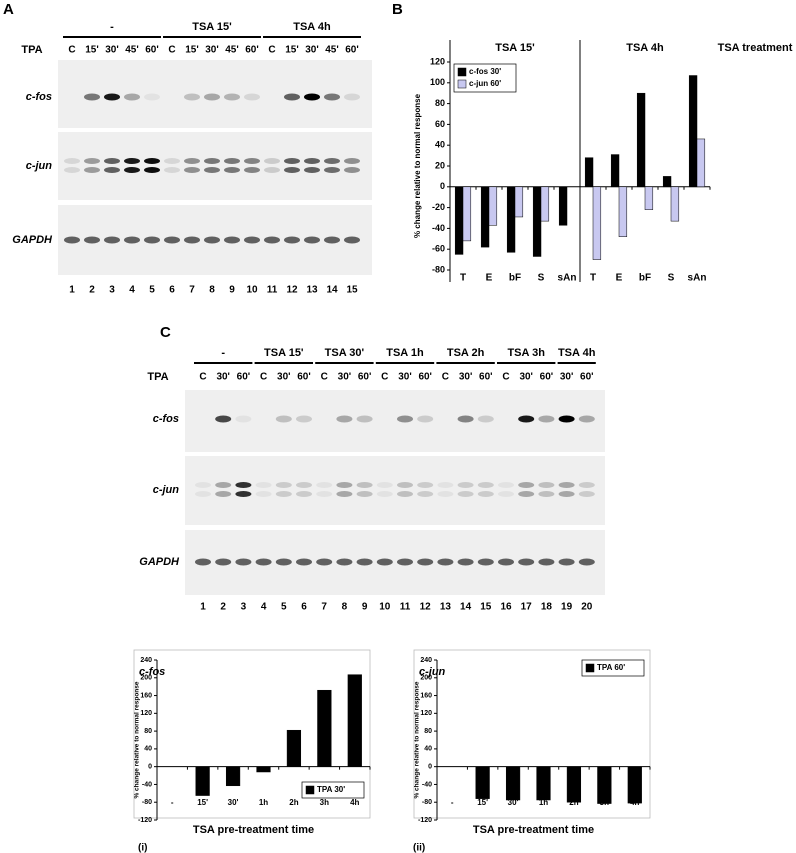  Describe the element at coordinates (515, 278) in the screenshot. I see `x-tick-label: bF` at that location.